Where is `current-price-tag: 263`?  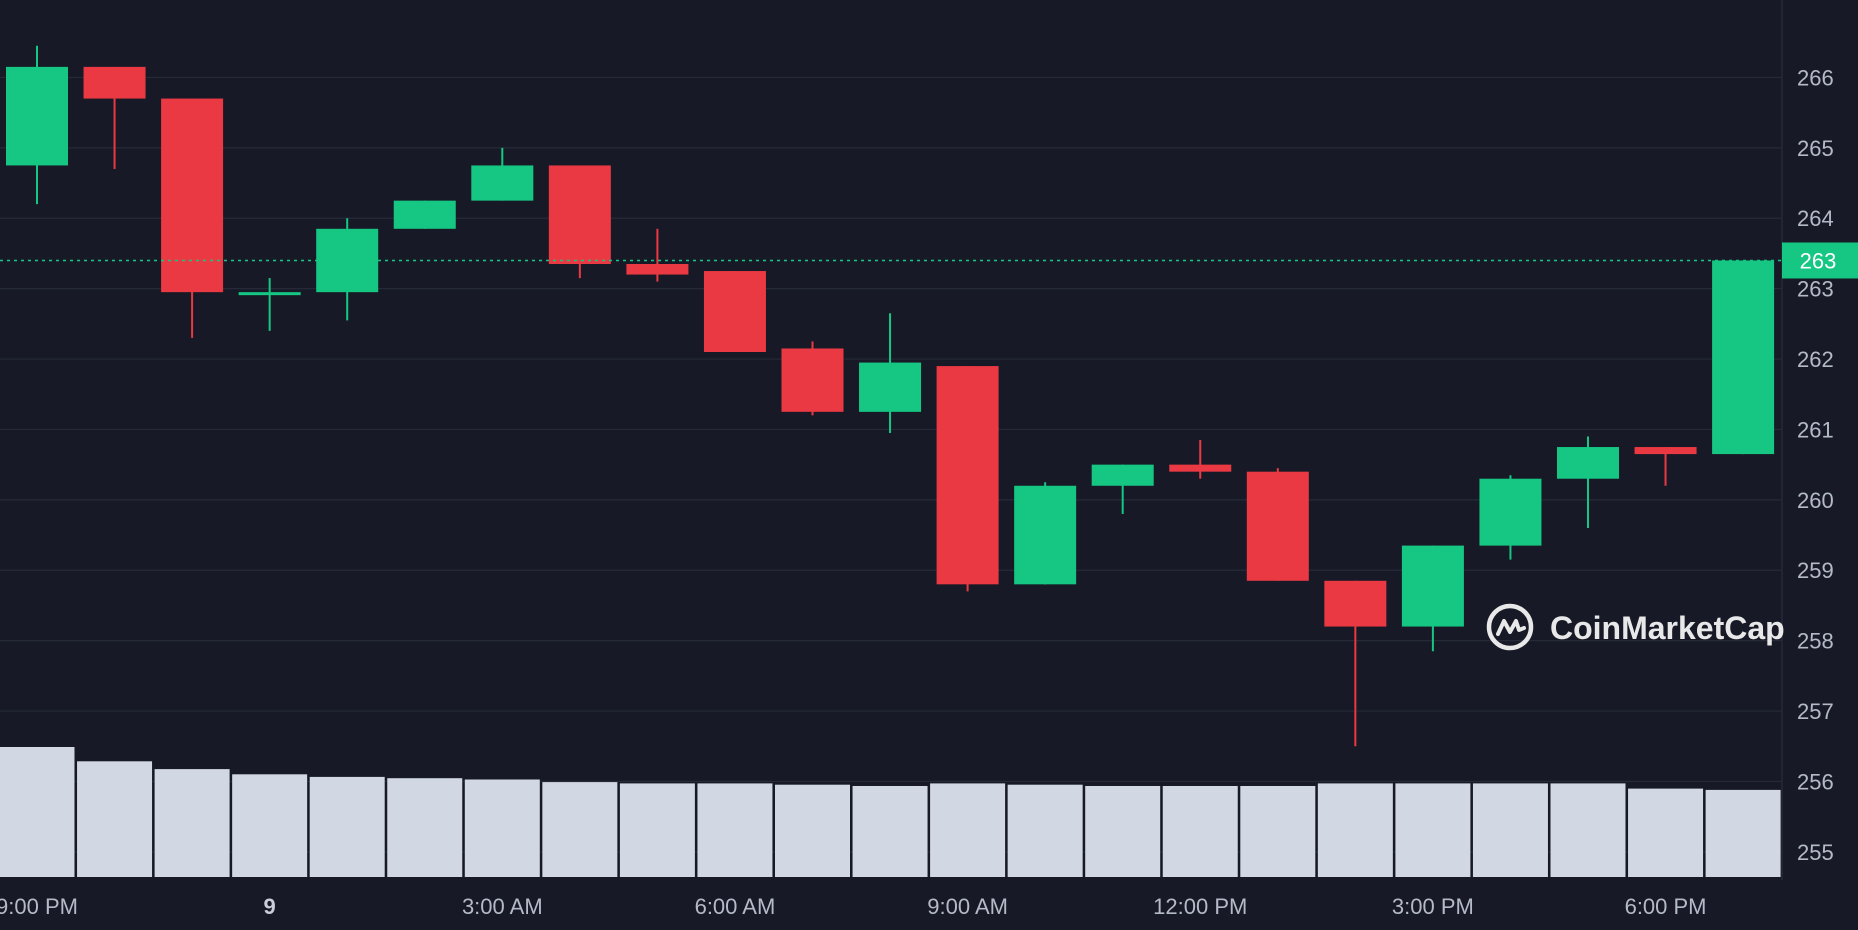 current-price-tag: 263 is located at coordinates (1820, 260).